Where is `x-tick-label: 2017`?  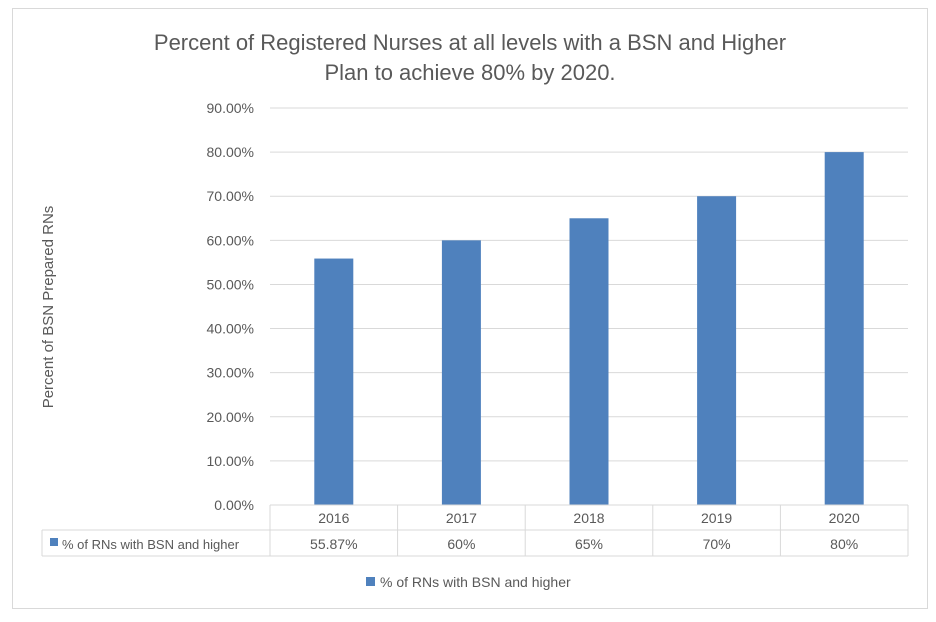 x-tick-label: 2017 is located at coordinates (461, 518).